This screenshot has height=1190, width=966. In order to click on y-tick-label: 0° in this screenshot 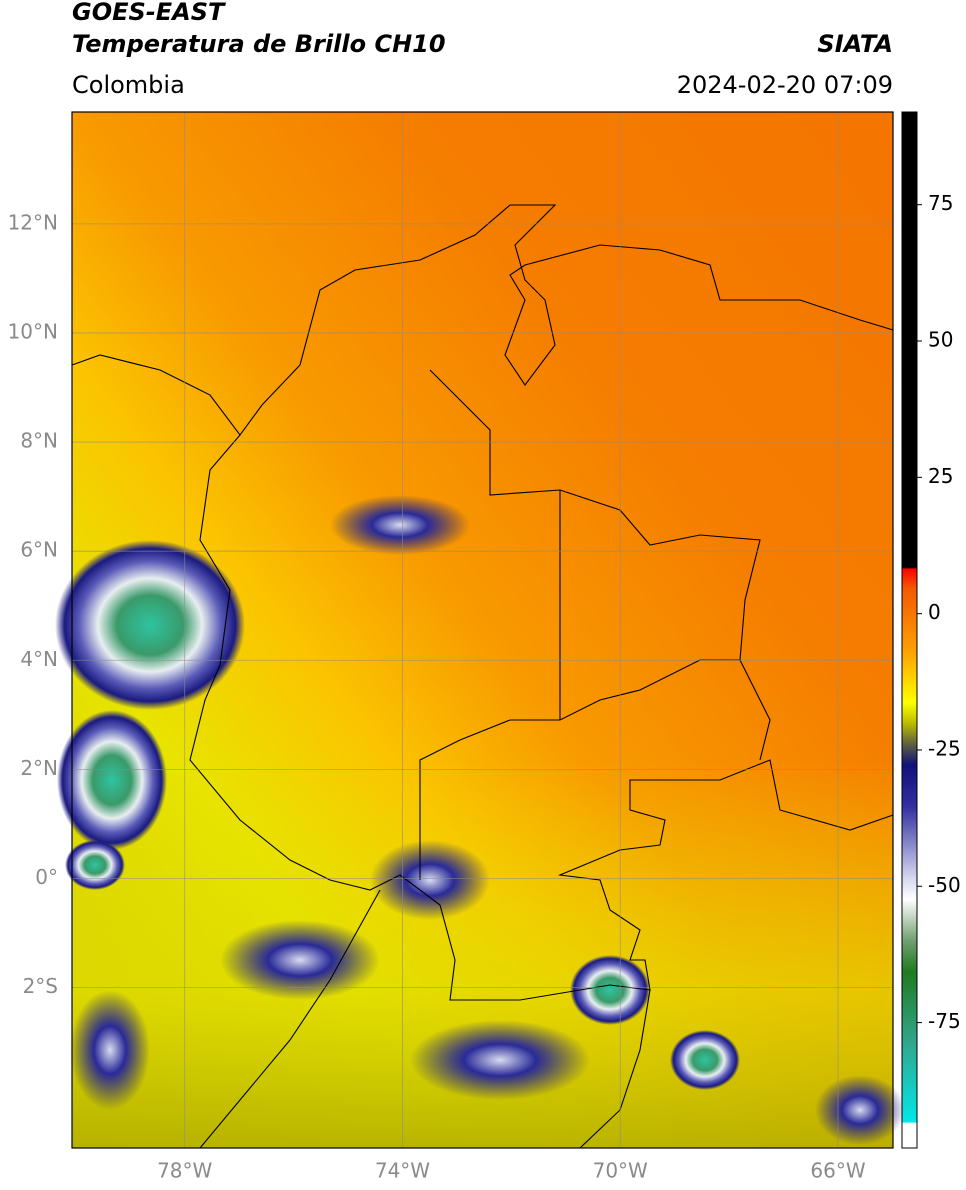, I will do `click(46, 877)`.